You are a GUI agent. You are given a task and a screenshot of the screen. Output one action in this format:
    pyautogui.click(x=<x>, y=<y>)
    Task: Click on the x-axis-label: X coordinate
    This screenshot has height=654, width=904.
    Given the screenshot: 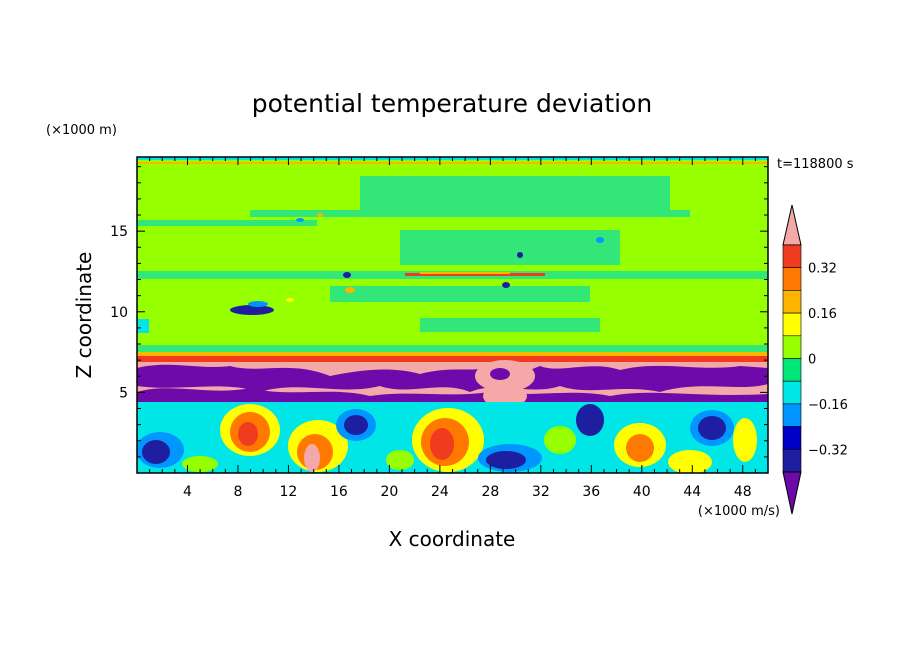 What is the action you would take?
    pyautogui.click(x=452, y=539)
    